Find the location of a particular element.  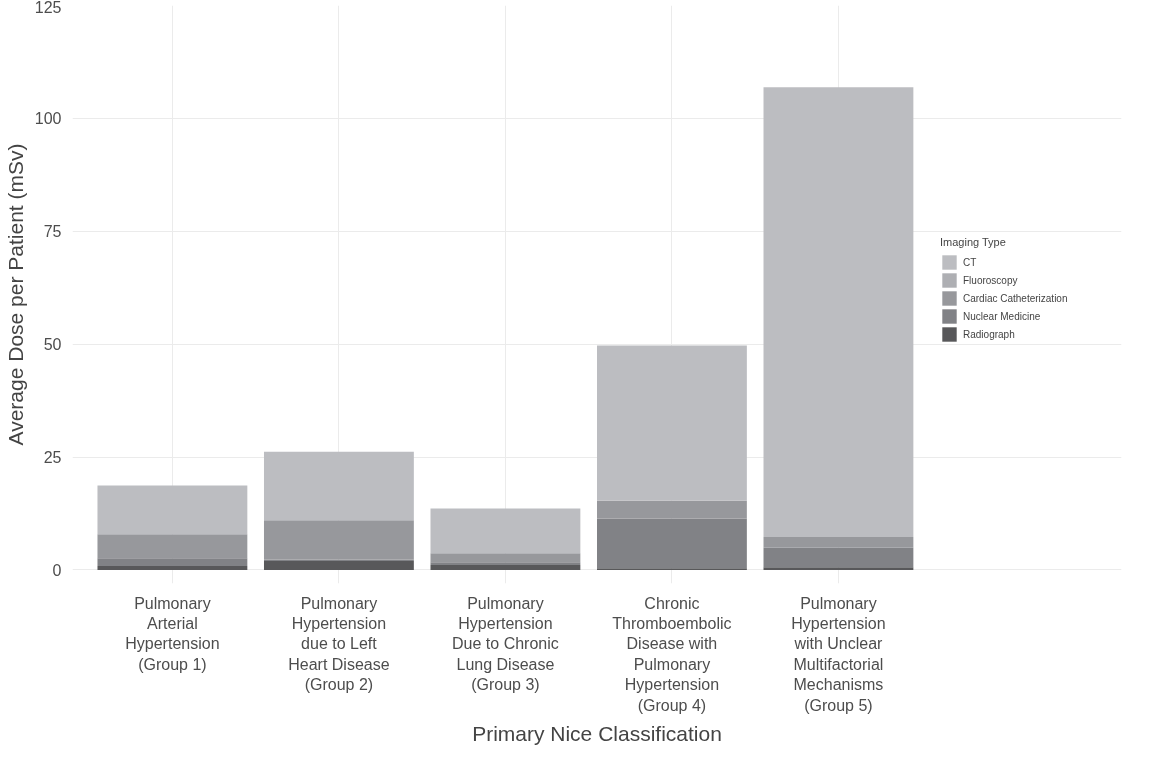

y-tick-label: 100 is located at coordinates (48, 119).